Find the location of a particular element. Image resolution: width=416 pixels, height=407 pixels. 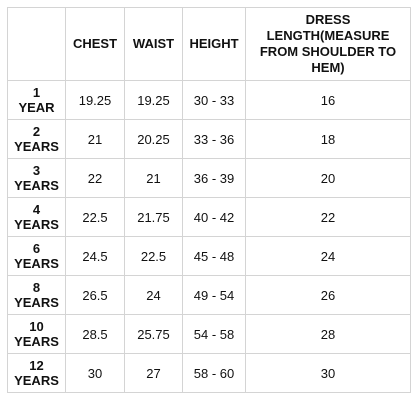

value-cell: 18 is located at coordinates (328, 139).